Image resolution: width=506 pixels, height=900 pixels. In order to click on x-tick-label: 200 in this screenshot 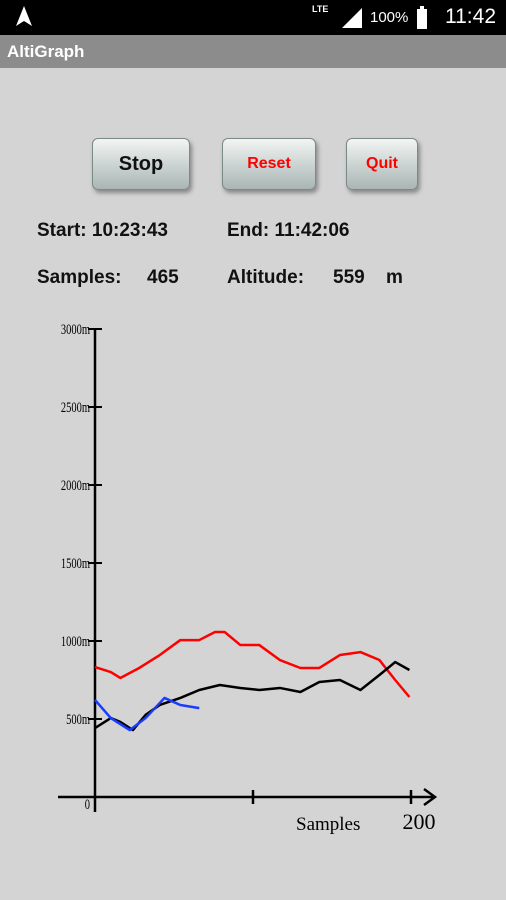, I will do `click(419, 821)`.